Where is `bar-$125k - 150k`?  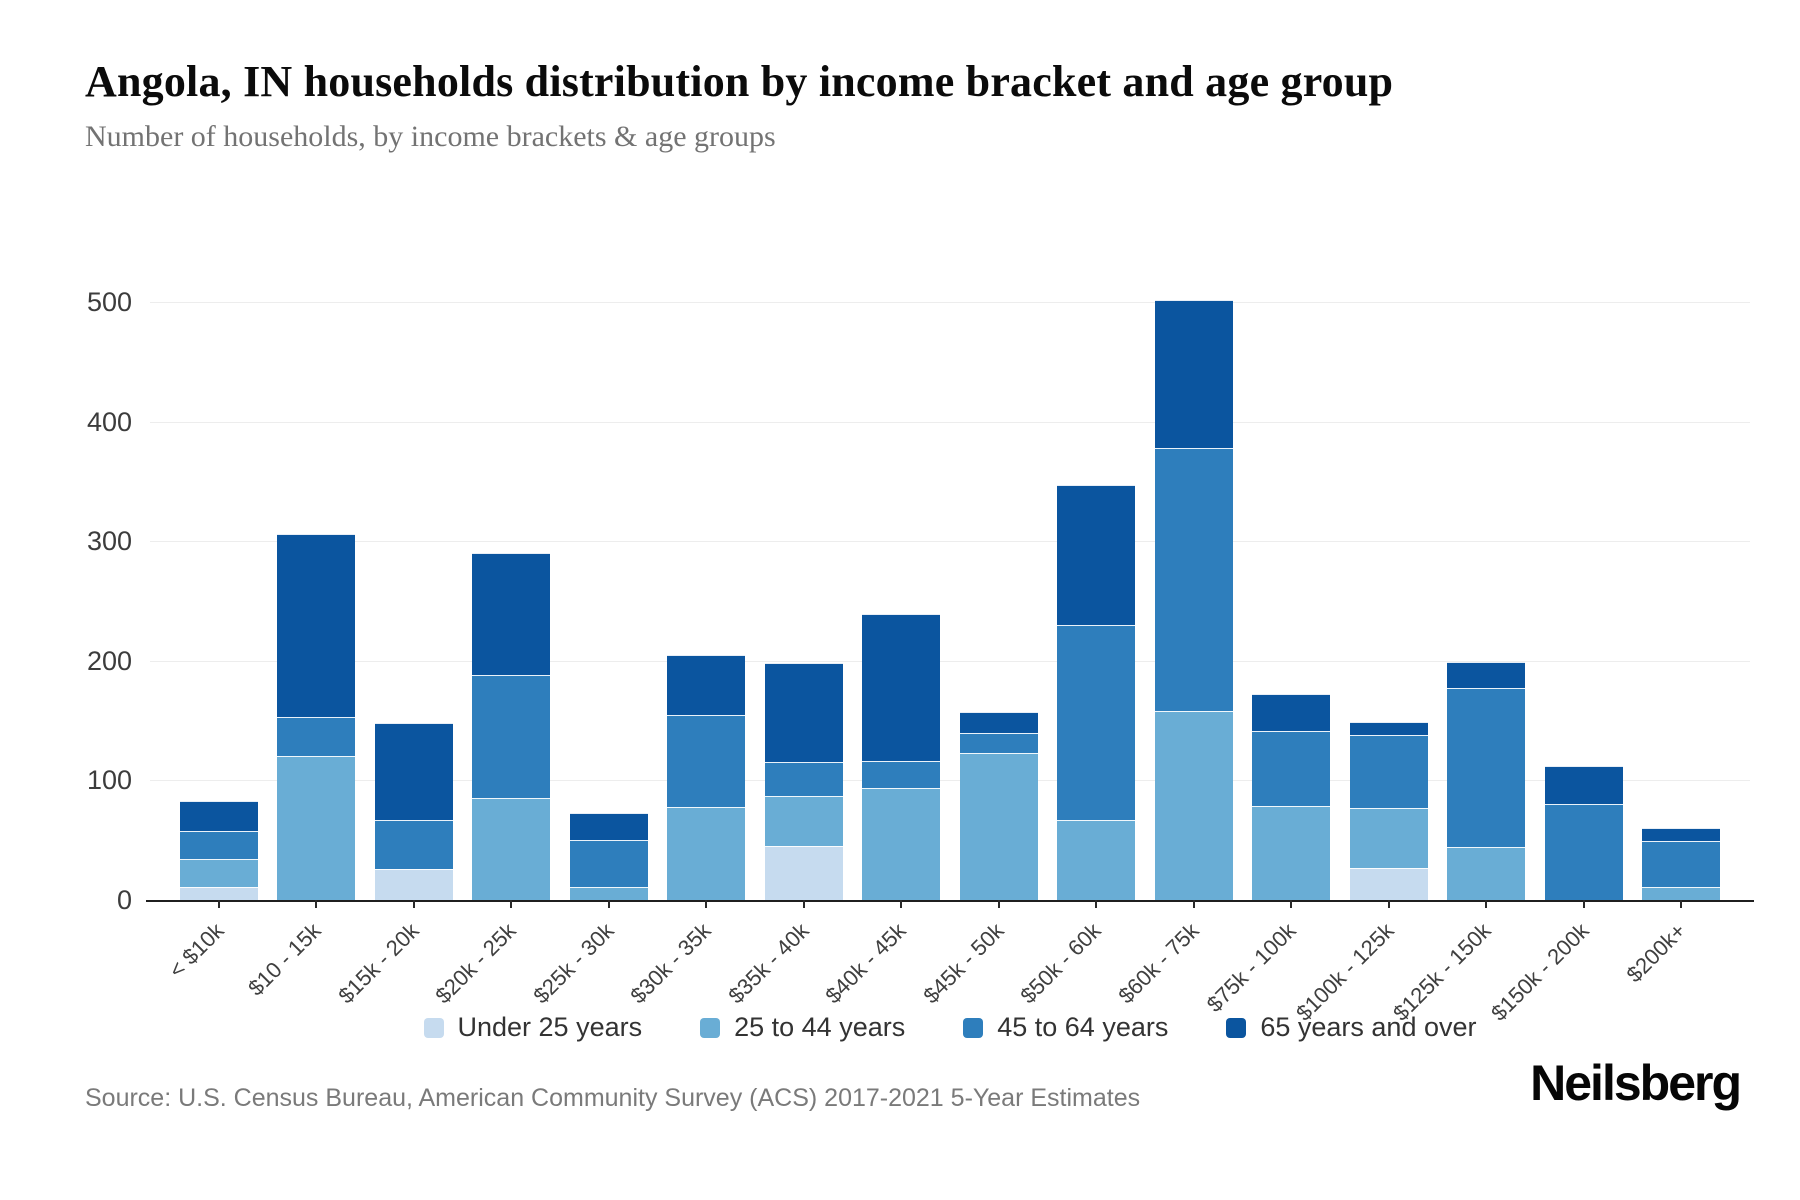 bar-$125k - 150k is located at coordinates (1486, 781).